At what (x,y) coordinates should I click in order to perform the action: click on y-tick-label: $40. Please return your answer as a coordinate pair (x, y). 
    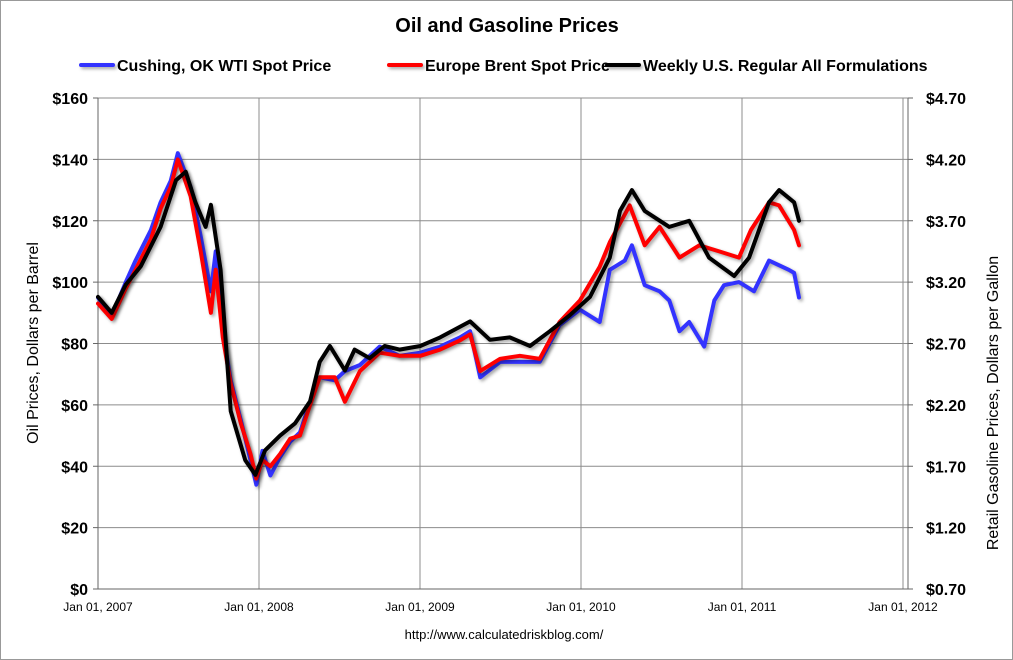
    Looking at the image, I should click on (74, 467).